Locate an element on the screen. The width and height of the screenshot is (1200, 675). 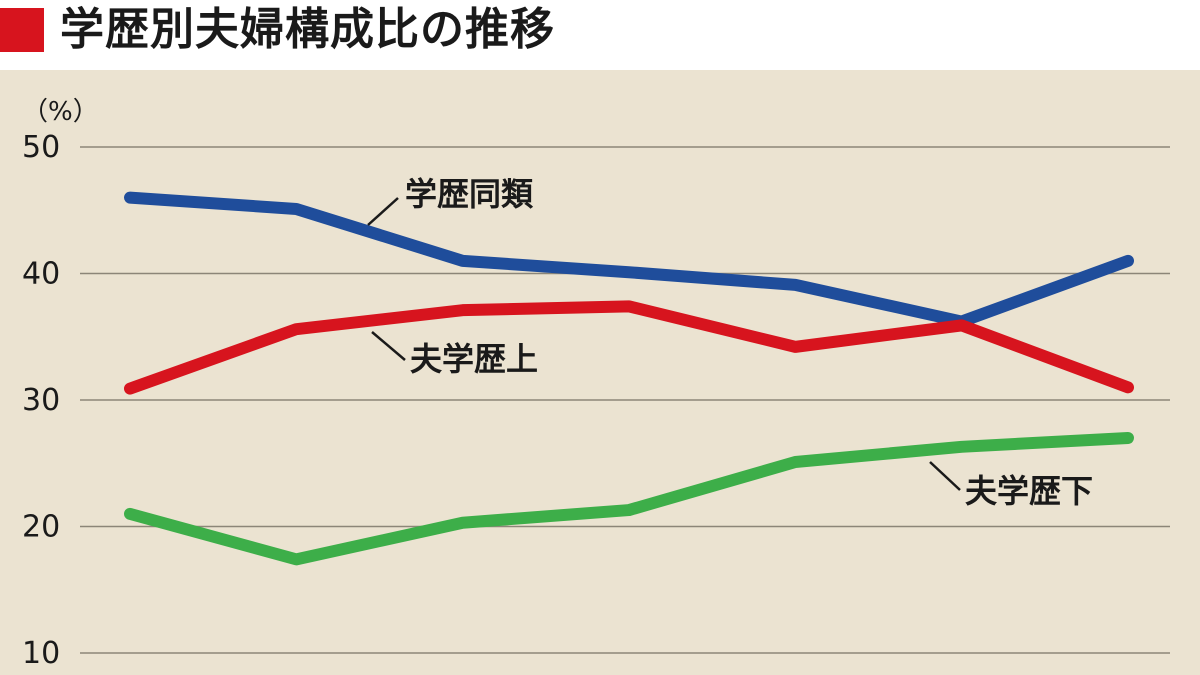
y-tick-label-40: 40 is located at coordinates (41, 274).